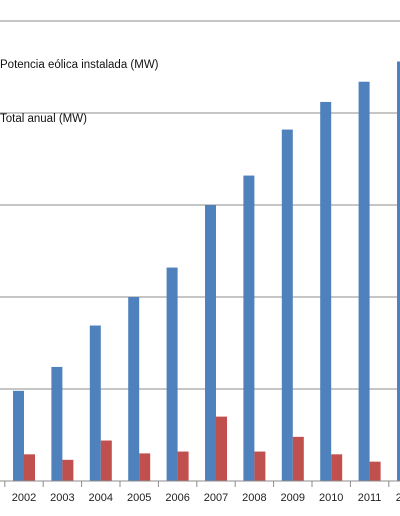  I want to click on x-tick-label-2010: 2010, so click(331, 498).